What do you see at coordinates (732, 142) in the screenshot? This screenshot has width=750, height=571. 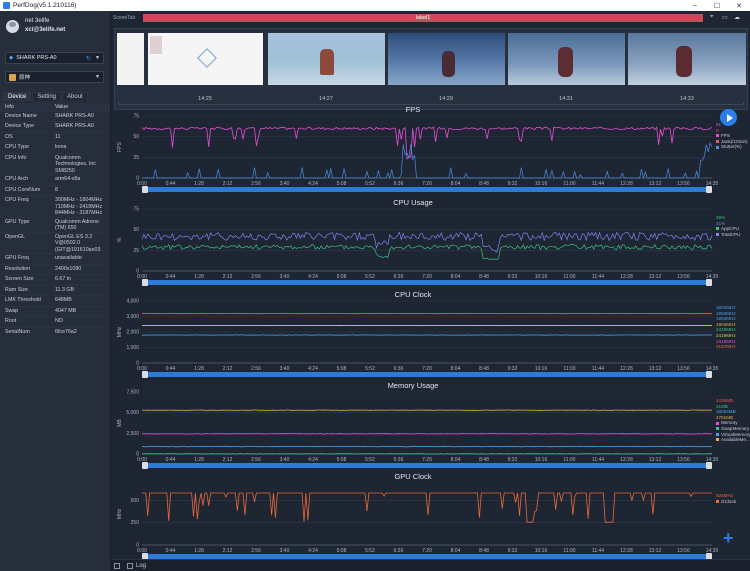 I see `legend-item: Jank(/10min)` at bounding box center [732, 142].